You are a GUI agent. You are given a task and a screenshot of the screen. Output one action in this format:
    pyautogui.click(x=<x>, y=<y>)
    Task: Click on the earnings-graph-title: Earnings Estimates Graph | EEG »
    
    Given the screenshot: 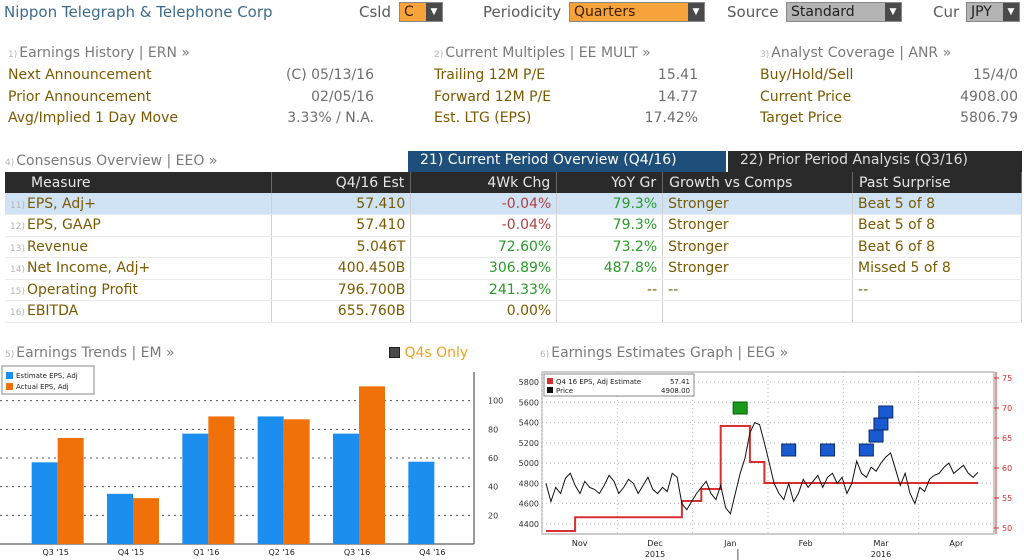 What is the action you would take?
    pyautogui.click(x=670, y=353)
    